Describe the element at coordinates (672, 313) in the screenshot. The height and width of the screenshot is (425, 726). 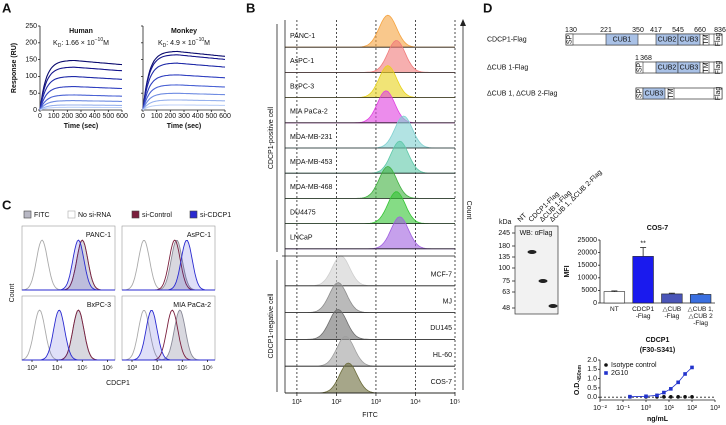
I see `x-tick-label: △CUB -Flag` at that location.